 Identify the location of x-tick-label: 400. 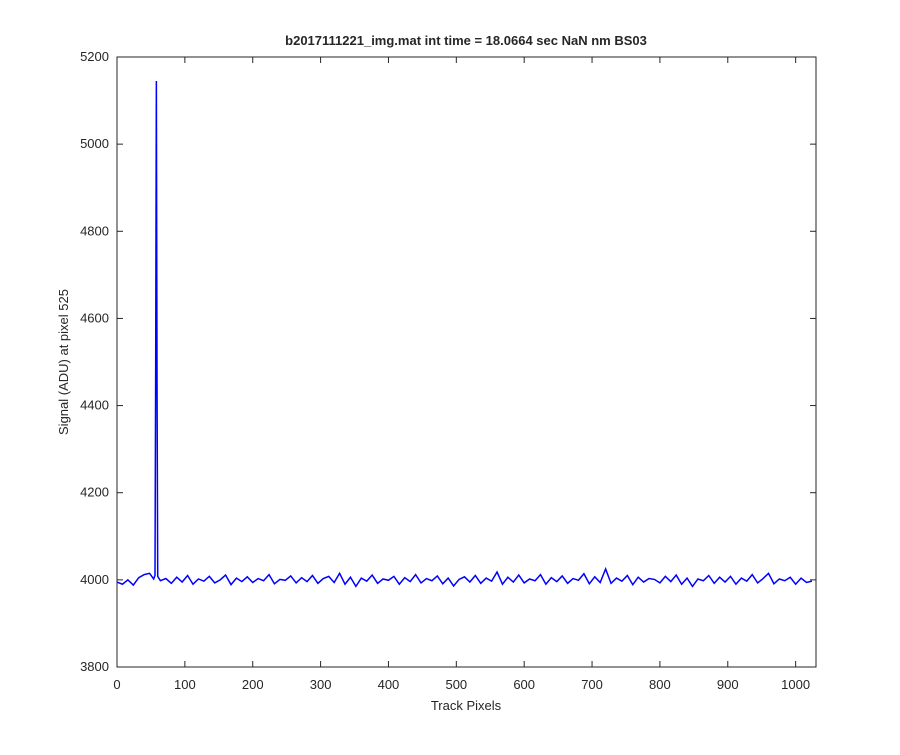
(389, 684).